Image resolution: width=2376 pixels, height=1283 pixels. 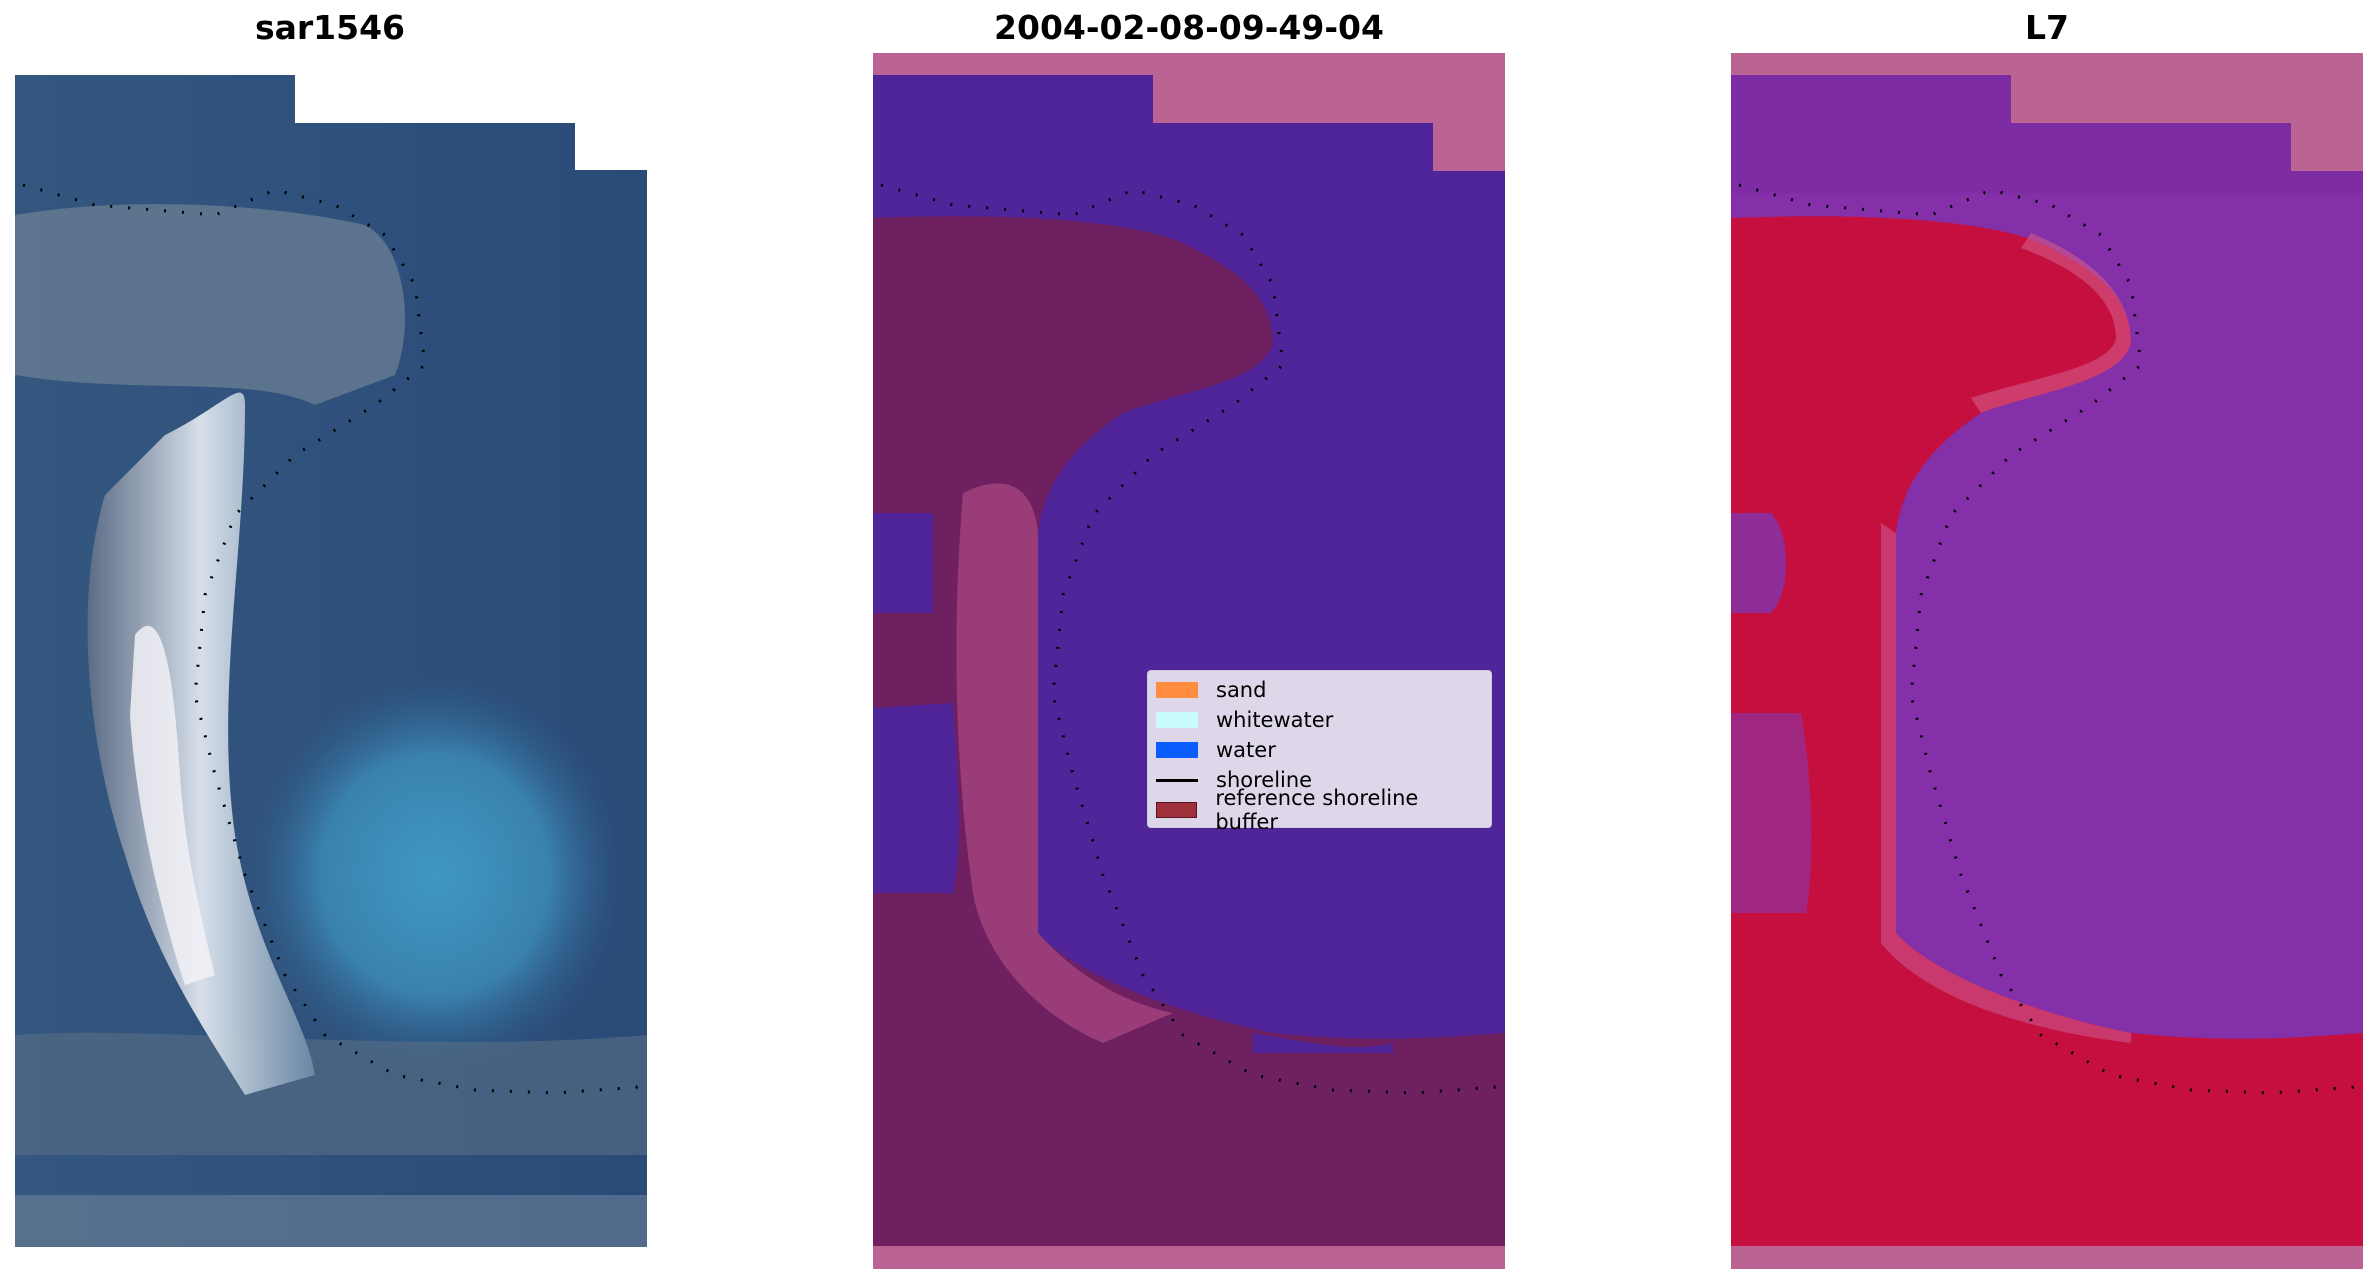 What do you see at coordinates (1319, 780) in the screenshot?
I see `legend-item-shoreline: shoreline` at bounding box center [1319, 780].